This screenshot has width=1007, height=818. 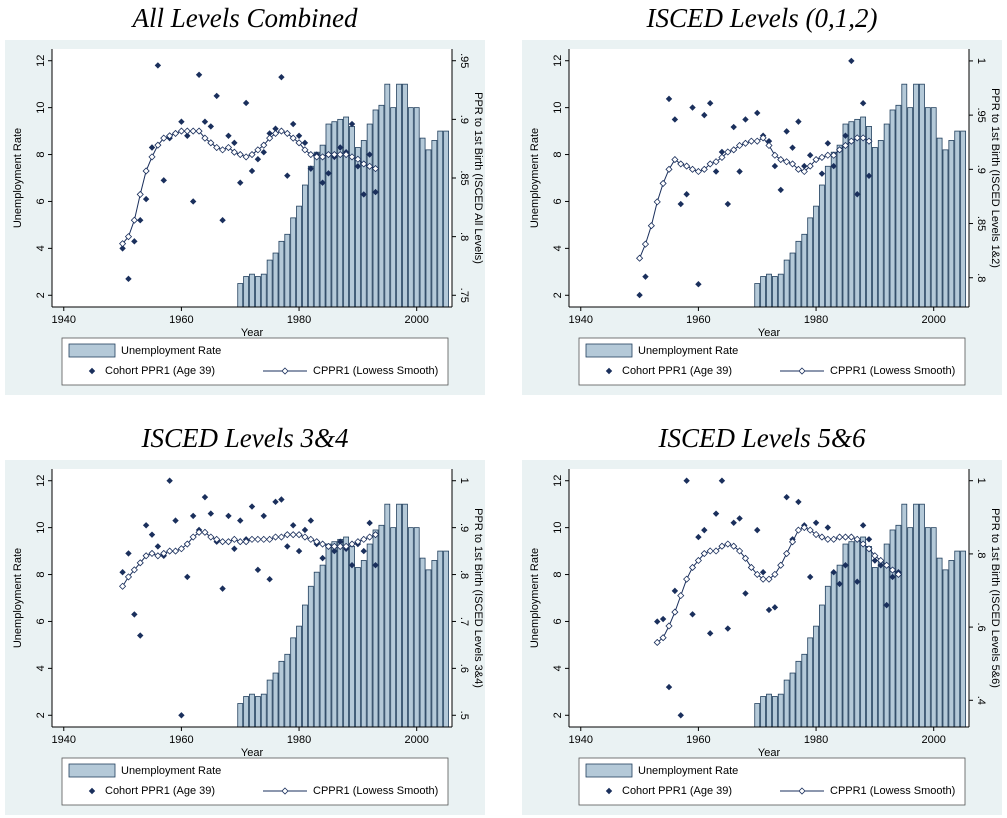 I want to click on legend-label: CPPR1 (Lowess Smooth), so click(x=375, y=791).